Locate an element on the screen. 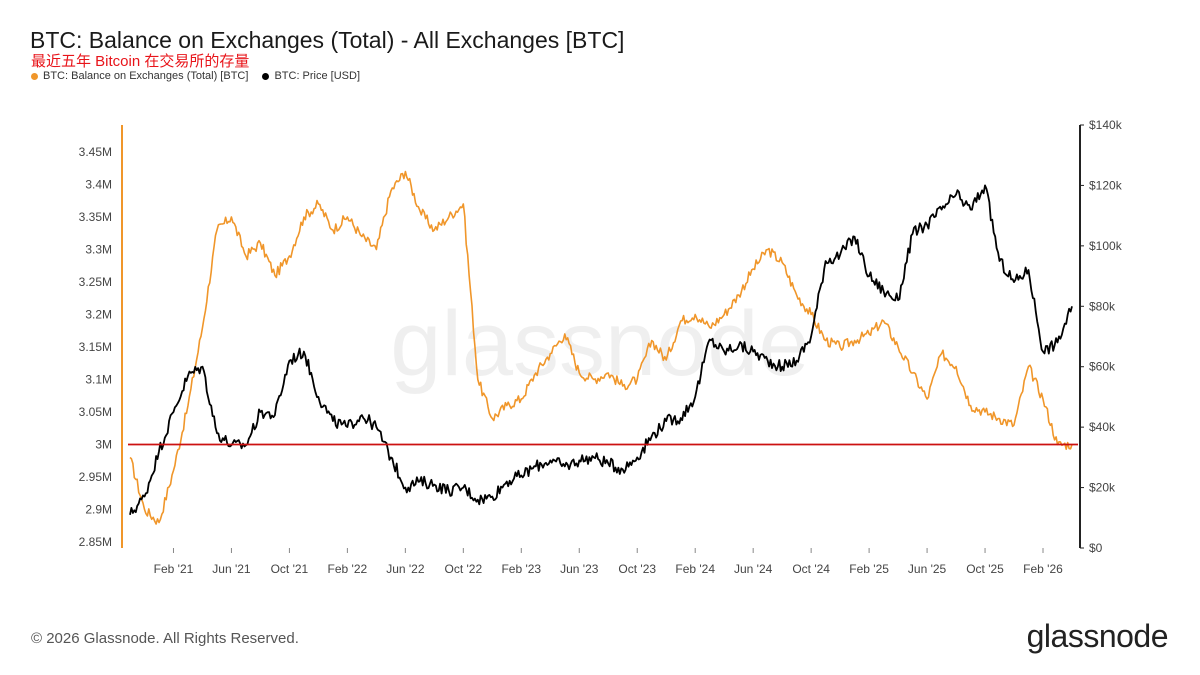 The width and height of the screenshot is (1200, 675). x-tick-label: Feb '24 is located at coordinates (695, 569).